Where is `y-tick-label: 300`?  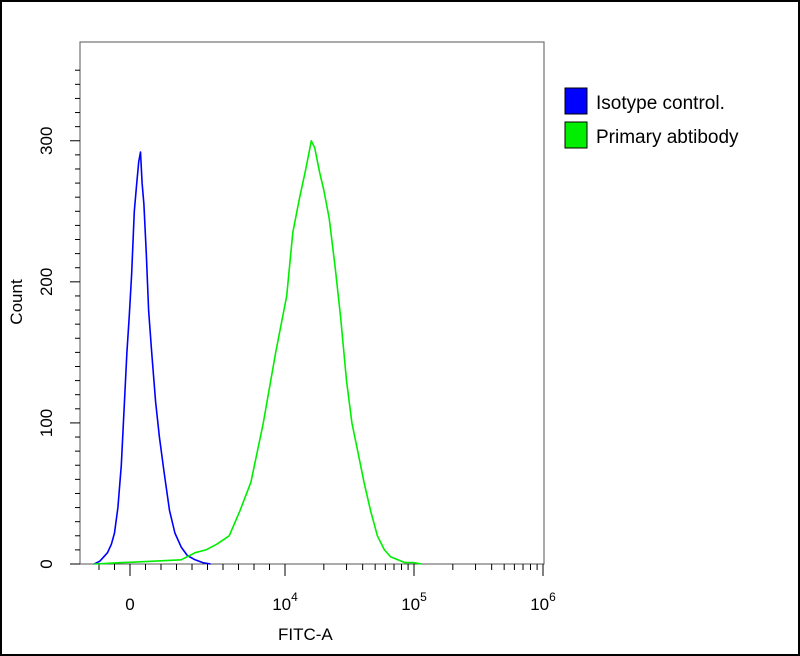 y-tick-label: 300 is located at coordinates (46, 141).